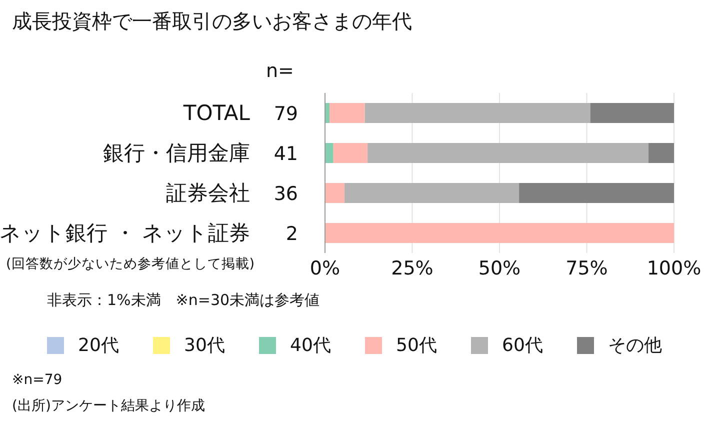  What do you see at coordinates (286, 154) in the screenshot?
I see `y2-tick-label: 41` at bounding box center [286, 154].